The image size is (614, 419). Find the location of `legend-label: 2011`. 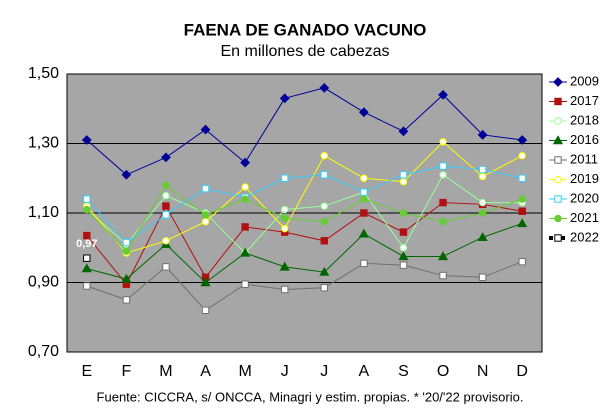

legend-label: 2011 is located at coordinates (584, 158).